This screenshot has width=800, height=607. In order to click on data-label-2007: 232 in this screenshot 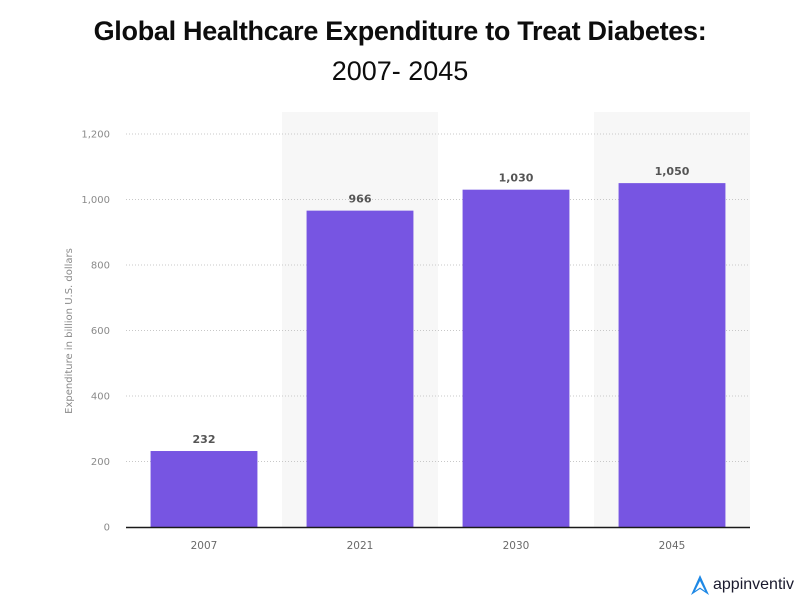, I will do `click(204, 439)`.